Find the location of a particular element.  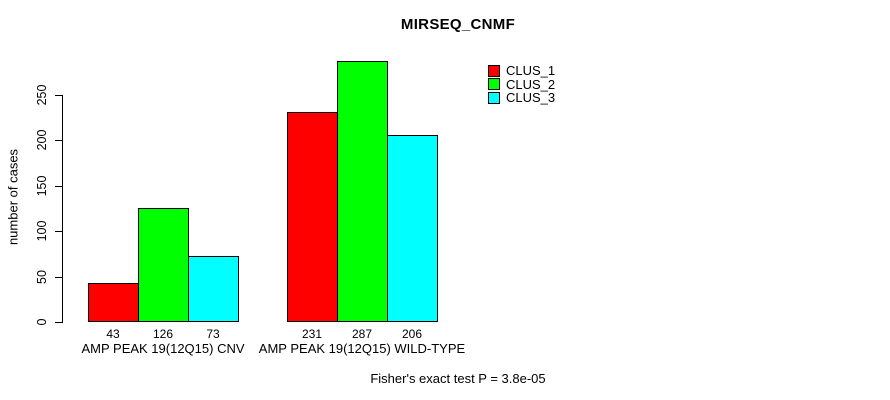

y-tick-label: 250 is located at coordinates (42, 95).